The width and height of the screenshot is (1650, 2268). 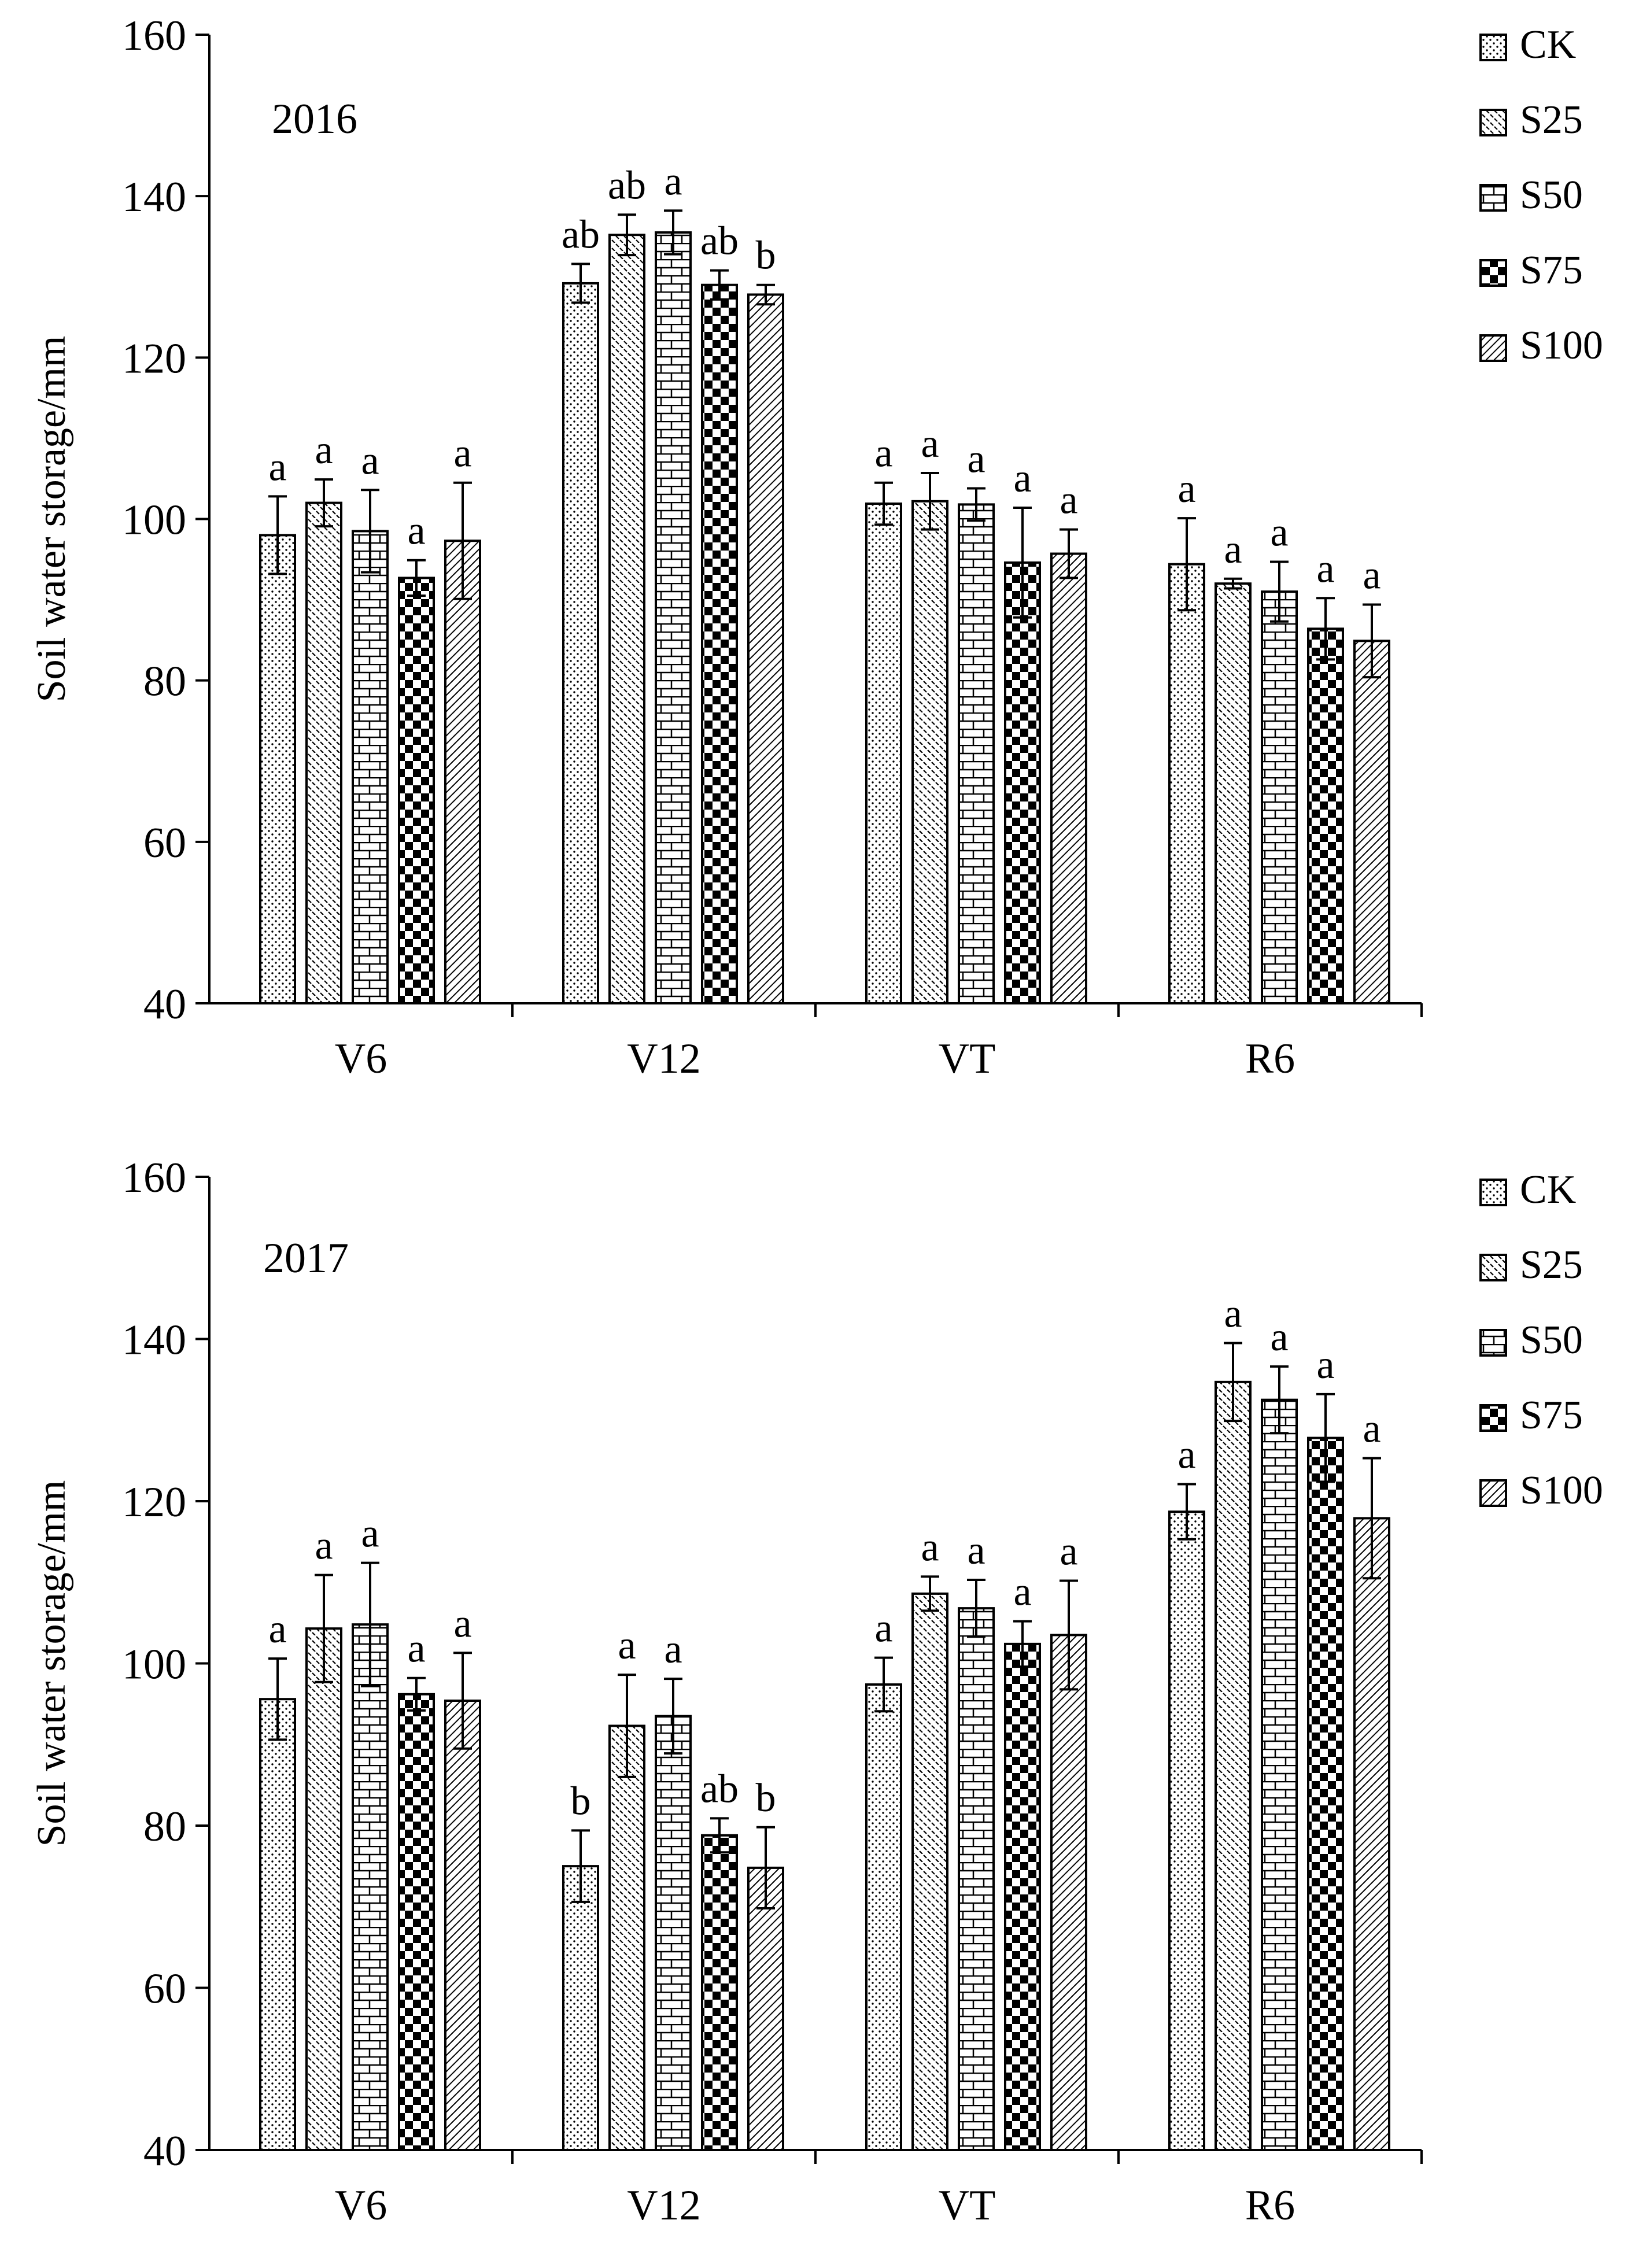 I want to click on y-axis-title: Soil water storage/mm, so click(x=51, y=519).